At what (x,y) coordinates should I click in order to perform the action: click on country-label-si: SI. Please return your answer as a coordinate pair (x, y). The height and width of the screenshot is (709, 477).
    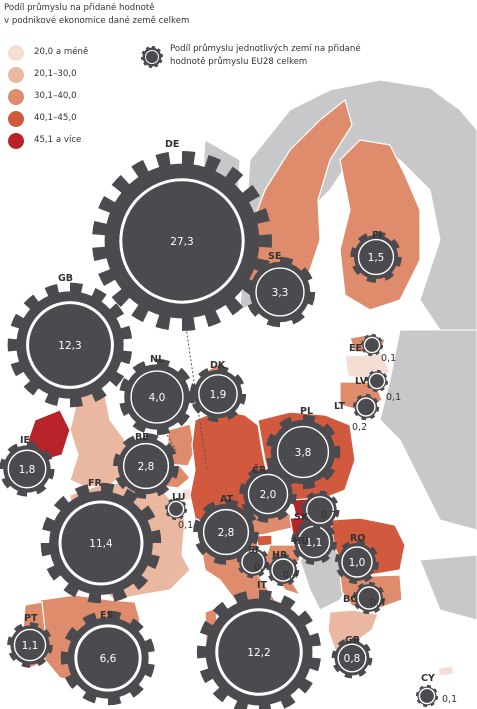
    Looking at the image, I should click on (253, 550).